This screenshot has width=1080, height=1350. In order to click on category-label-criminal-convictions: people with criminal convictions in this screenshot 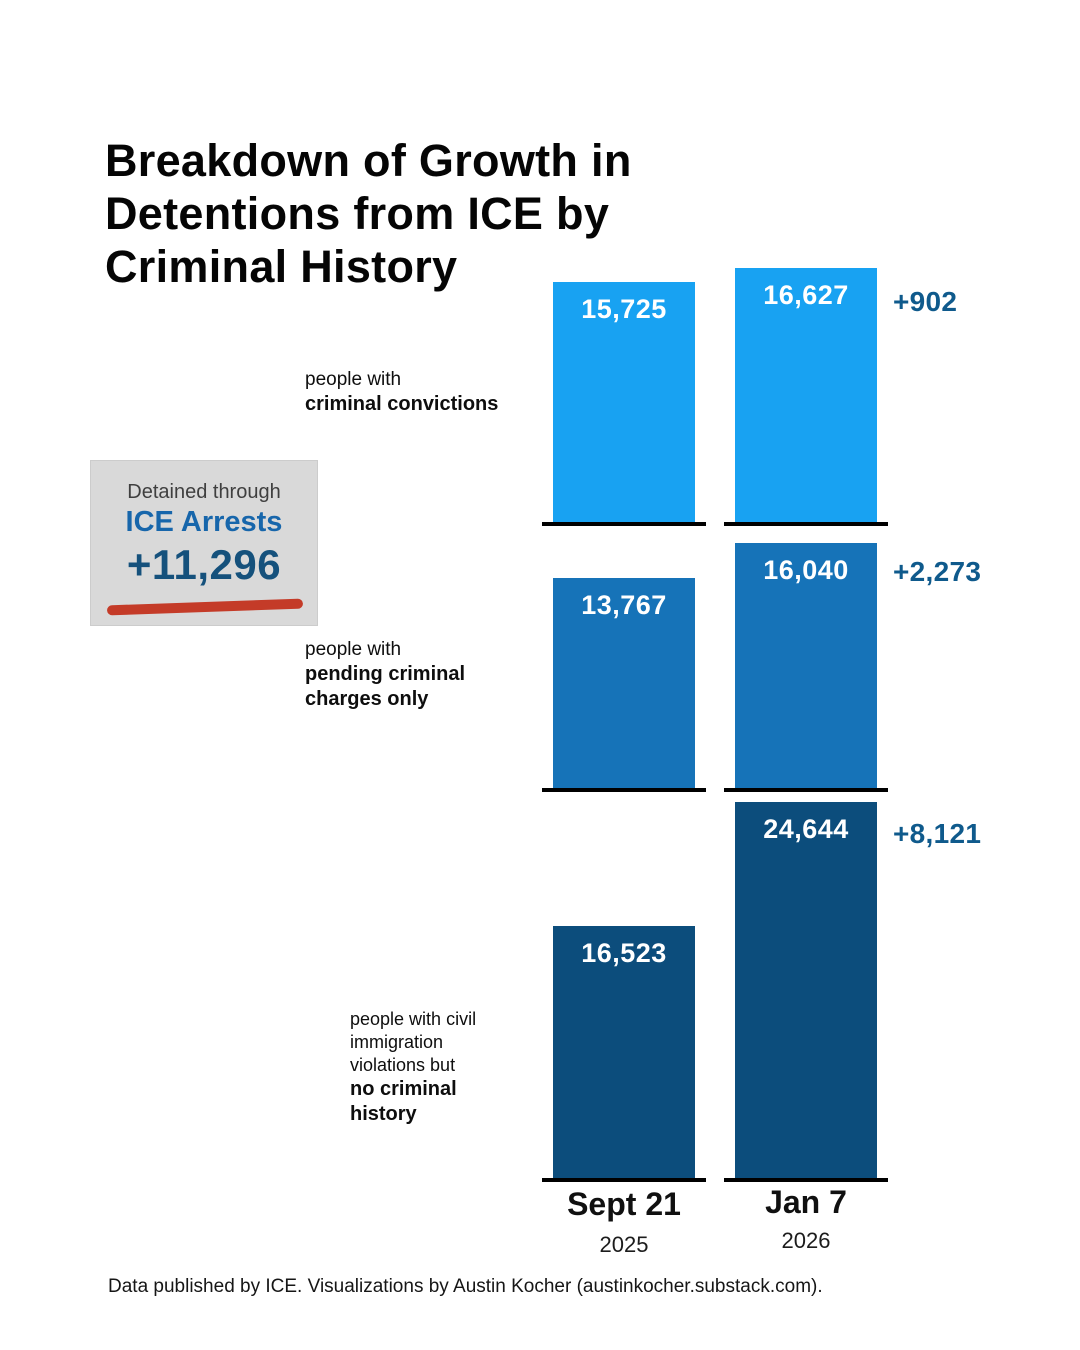, I will do `click(435, 392)`.